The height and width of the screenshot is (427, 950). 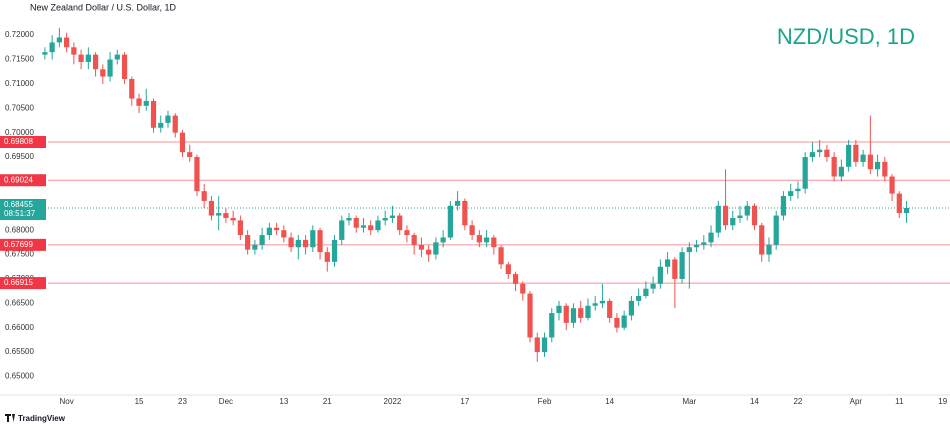 I want to click on watermark: NZD/USD, 1D, so click(x=846, y=36).